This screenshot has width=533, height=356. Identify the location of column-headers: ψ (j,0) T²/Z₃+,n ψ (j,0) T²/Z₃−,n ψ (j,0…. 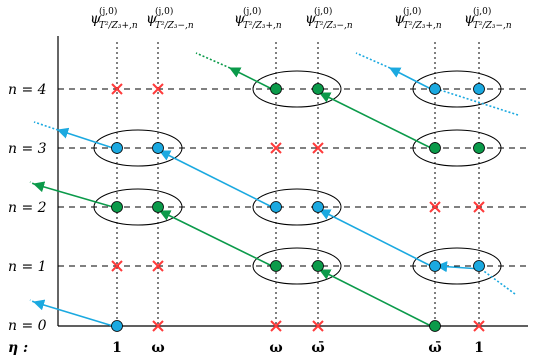
(301, 18).